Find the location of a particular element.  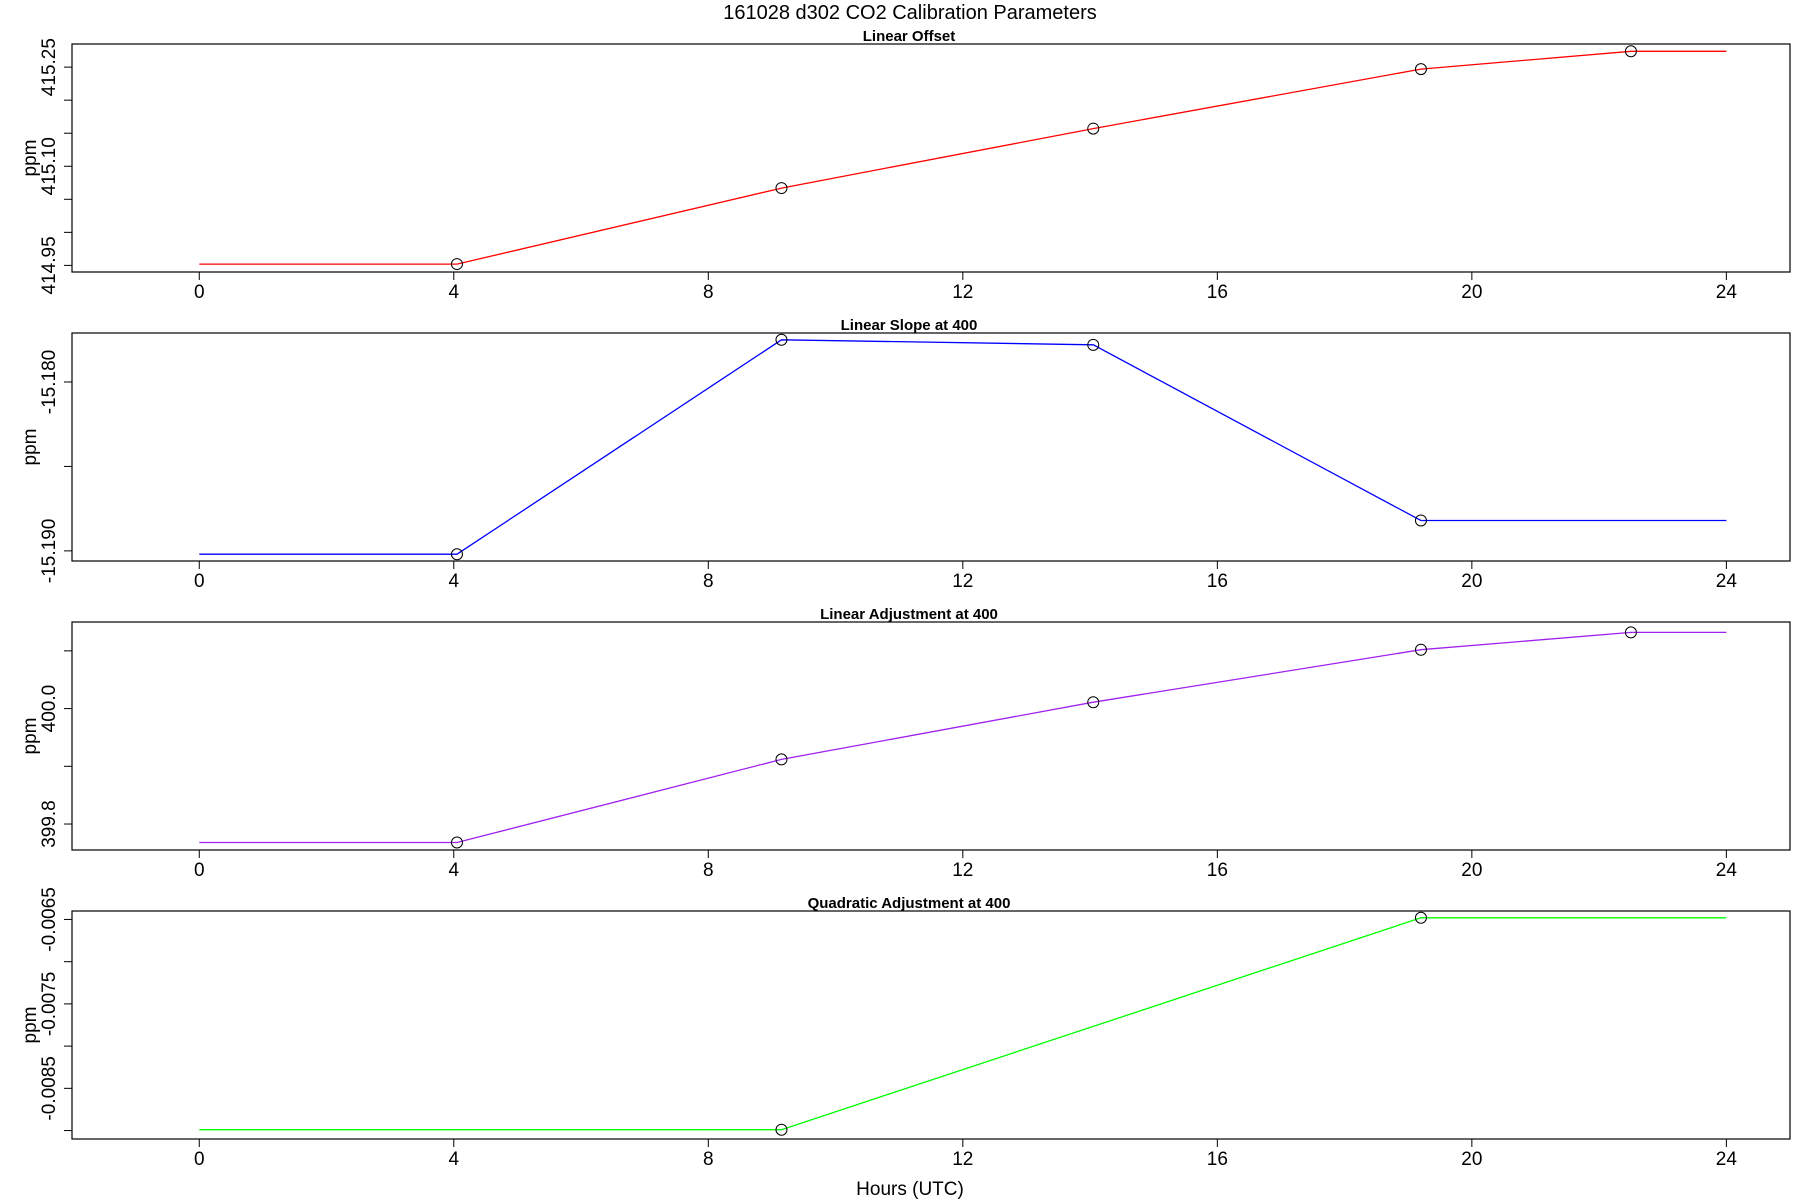

panel-title: Quadratic Adjustment at 400 is located at coordinates (909, 903).